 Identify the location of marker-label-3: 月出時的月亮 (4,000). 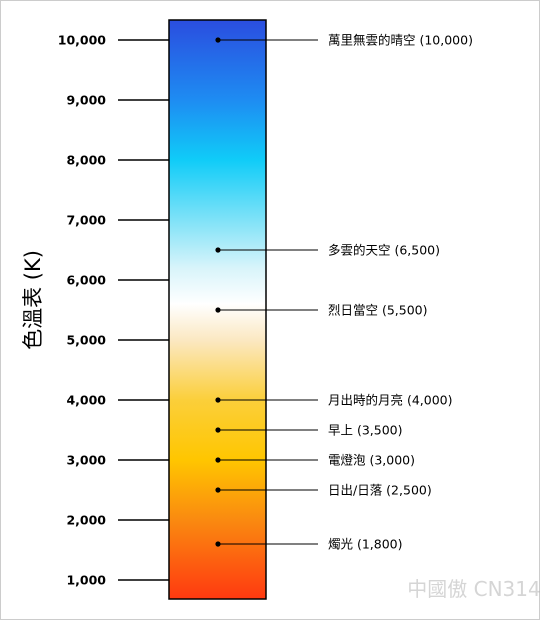
(390, 400).